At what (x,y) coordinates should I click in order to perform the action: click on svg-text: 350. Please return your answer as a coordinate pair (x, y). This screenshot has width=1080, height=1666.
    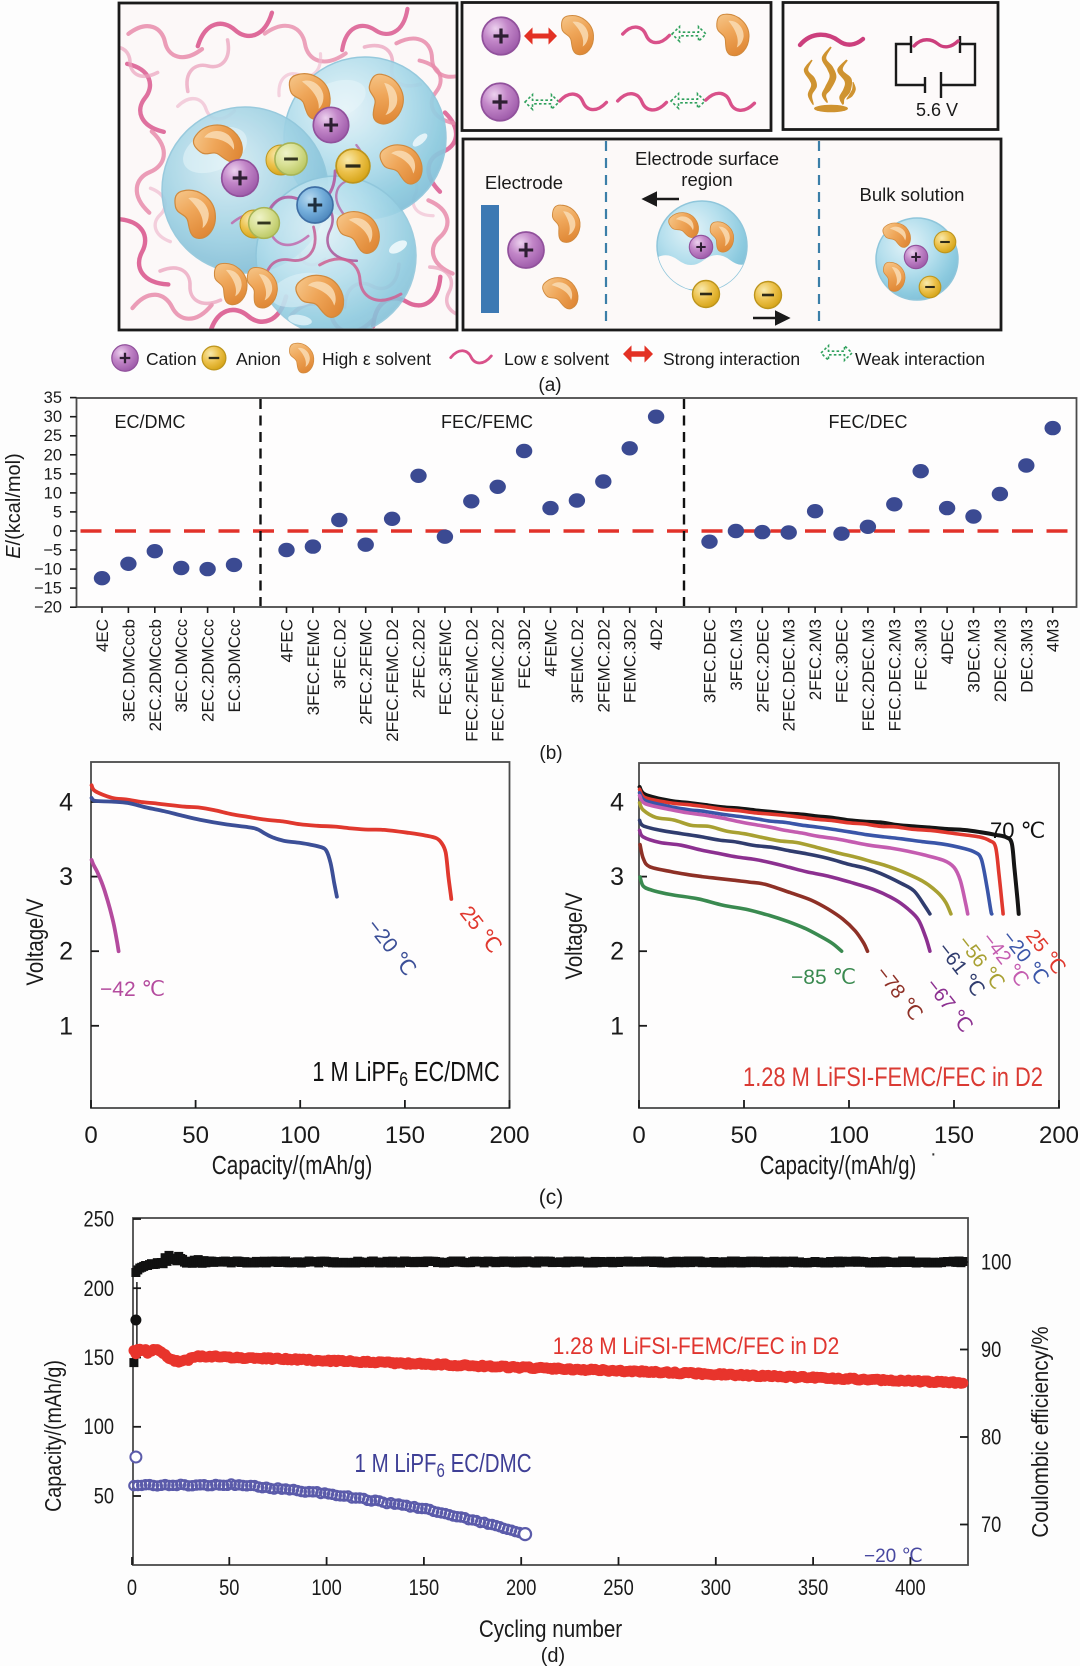
    Looking at the image, I should click on (813, 1589).